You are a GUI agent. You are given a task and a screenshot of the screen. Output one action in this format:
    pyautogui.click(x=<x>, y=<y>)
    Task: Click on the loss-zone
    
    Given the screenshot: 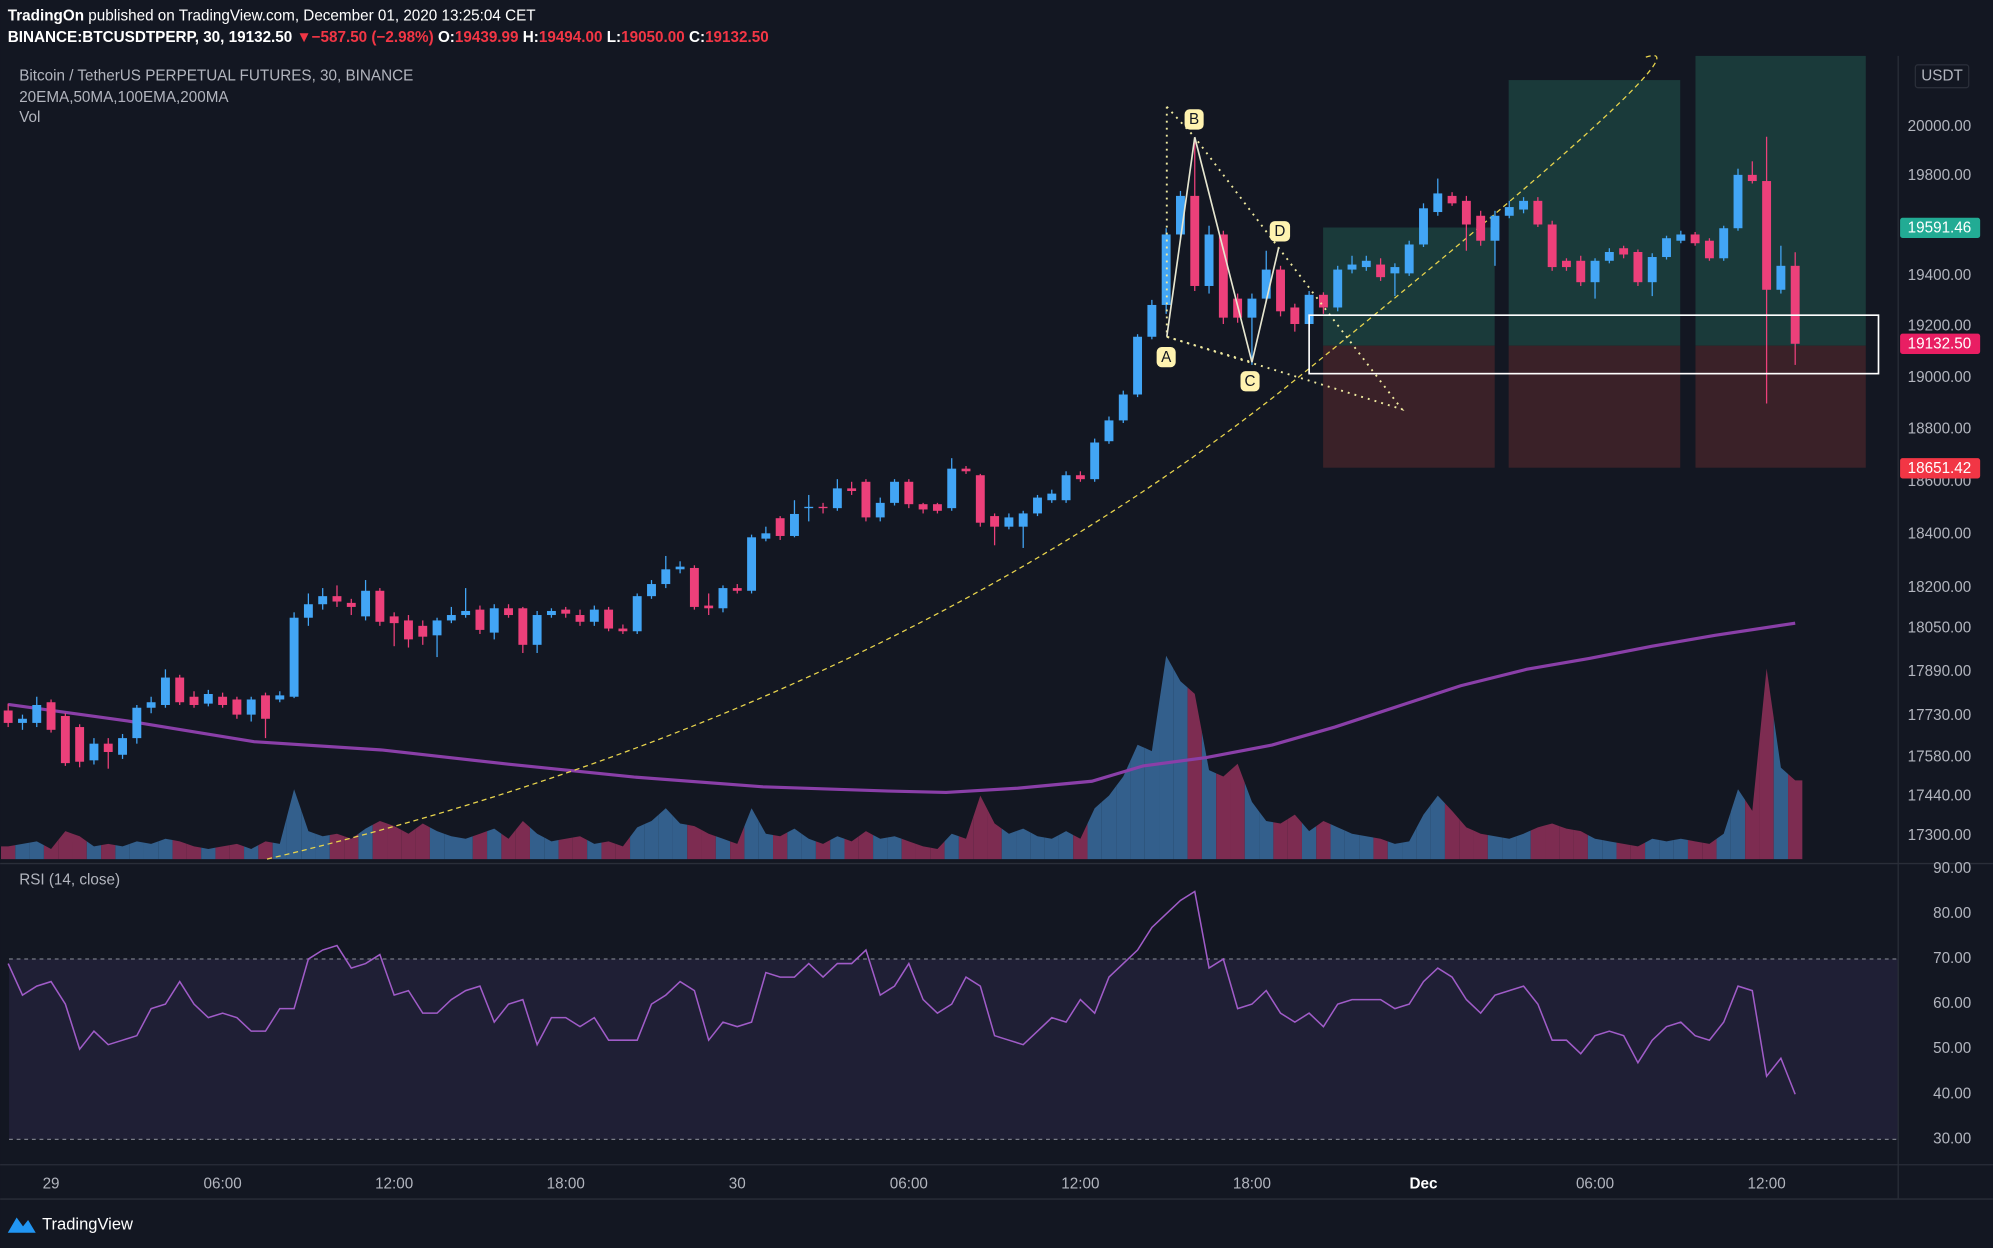 What is the action you would take?
    pyautogui.click(x=1409, y=406)
    